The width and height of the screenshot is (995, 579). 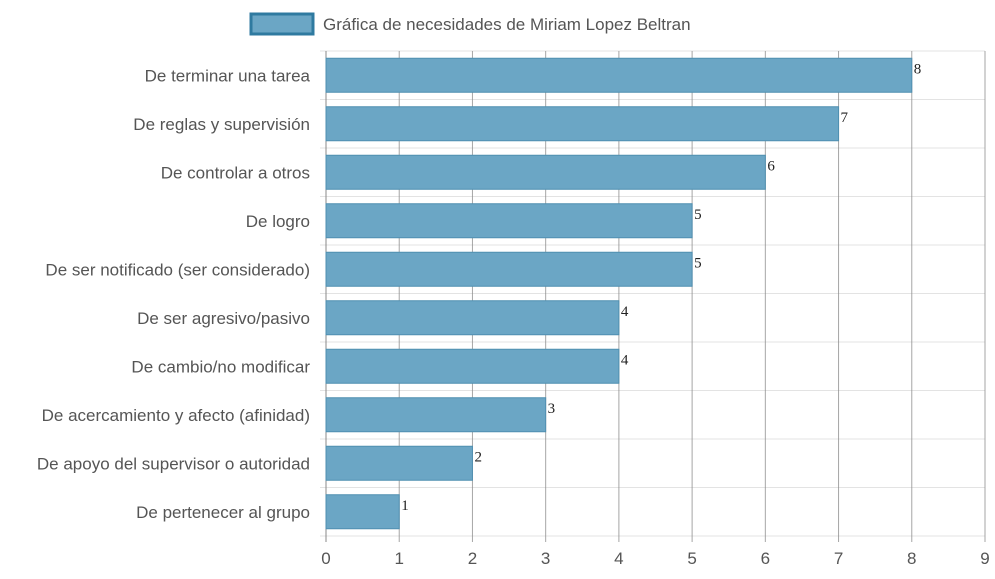 What do you see at coordinates (552, 409) in the screenshot?
I see `bar-value-label: 3` at bounding box center [552, 409].